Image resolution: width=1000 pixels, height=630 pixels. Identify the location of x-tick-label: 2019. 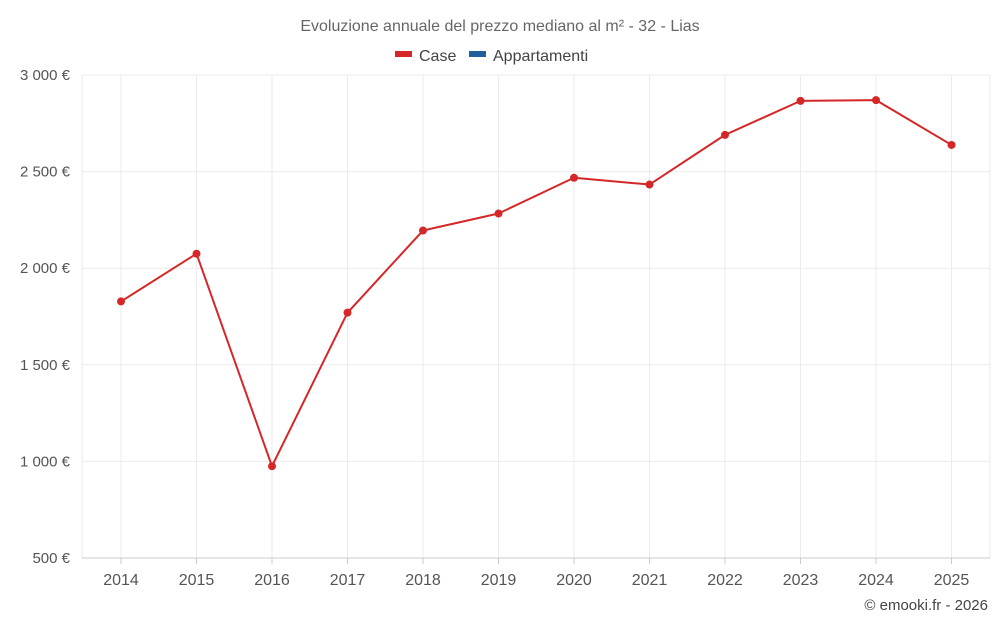
(499, 580).